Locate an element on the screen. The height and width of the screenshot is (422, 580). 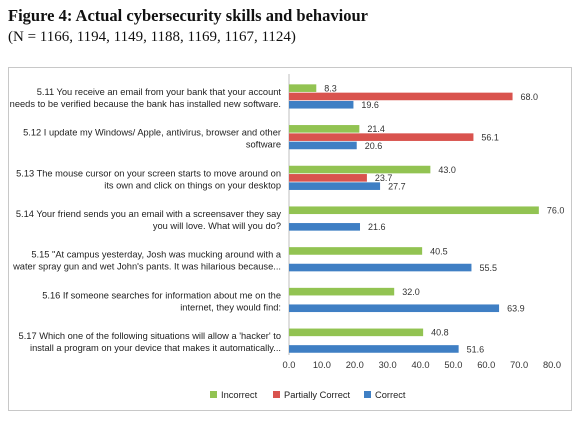
data-label: 40.8 is located at coordinates (440, 333).